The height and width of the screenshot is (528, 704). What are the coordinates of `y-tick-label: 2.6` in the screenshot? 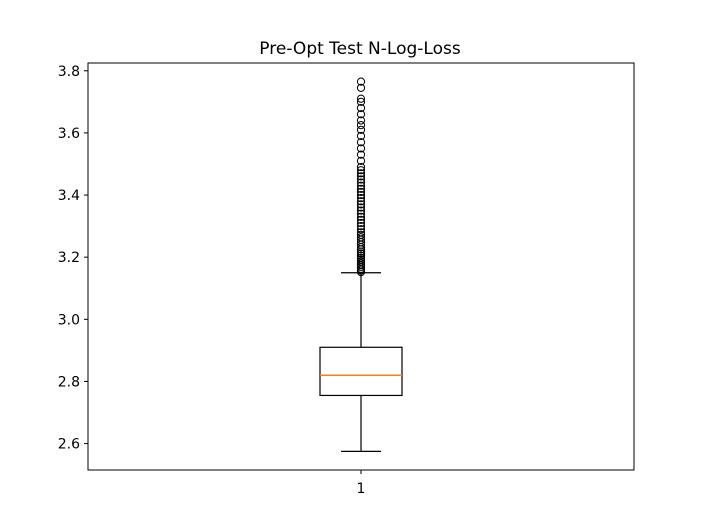 It's located at (69, 445).